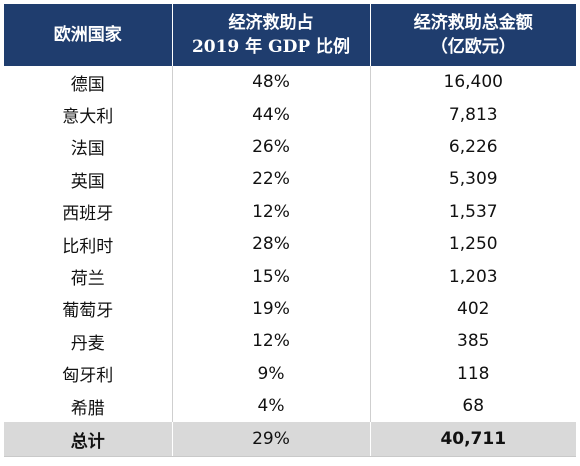  What do you see at coordinates (473, 308) in the screenshot?
I see `amount-cell: 402` at bounding box center [473, 308].